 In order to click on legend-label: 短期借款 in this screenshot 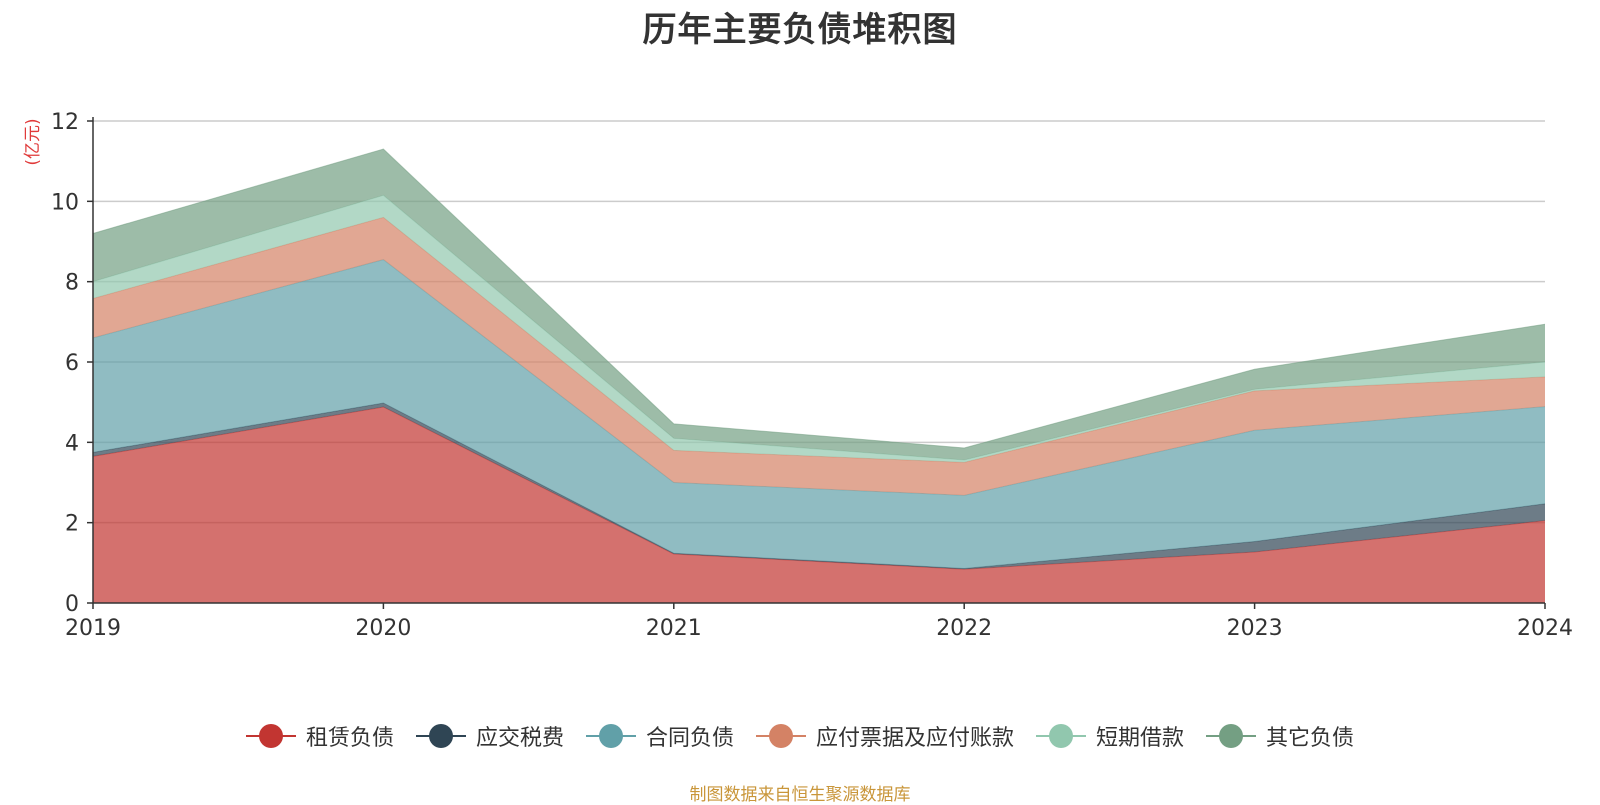, I will do `click(1140, 738)`.